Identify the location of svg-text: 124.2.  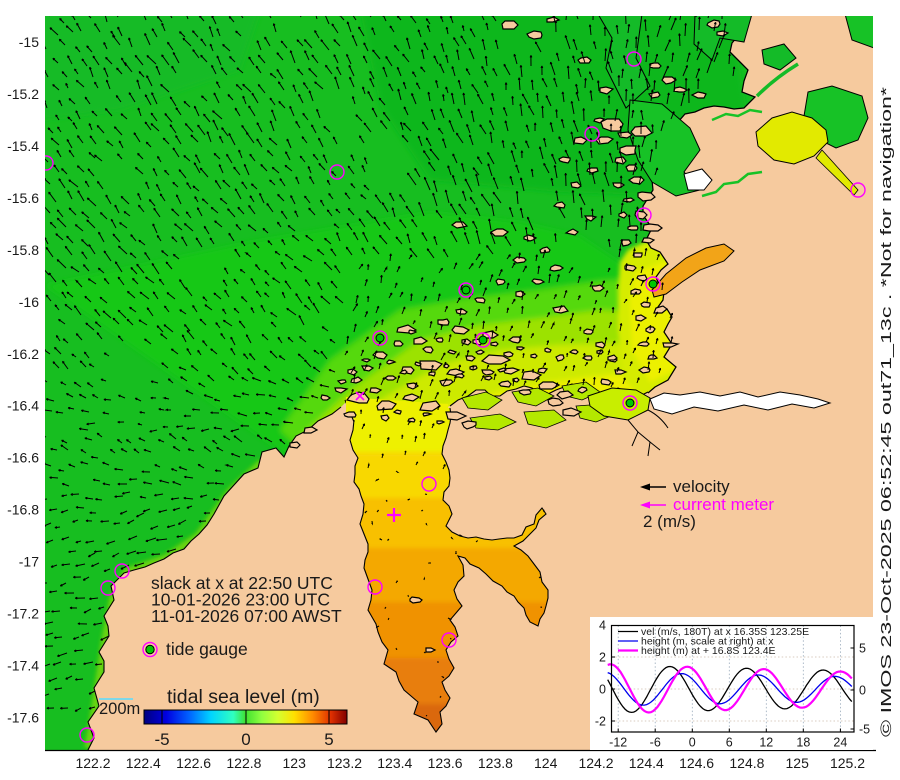
(595, 763).